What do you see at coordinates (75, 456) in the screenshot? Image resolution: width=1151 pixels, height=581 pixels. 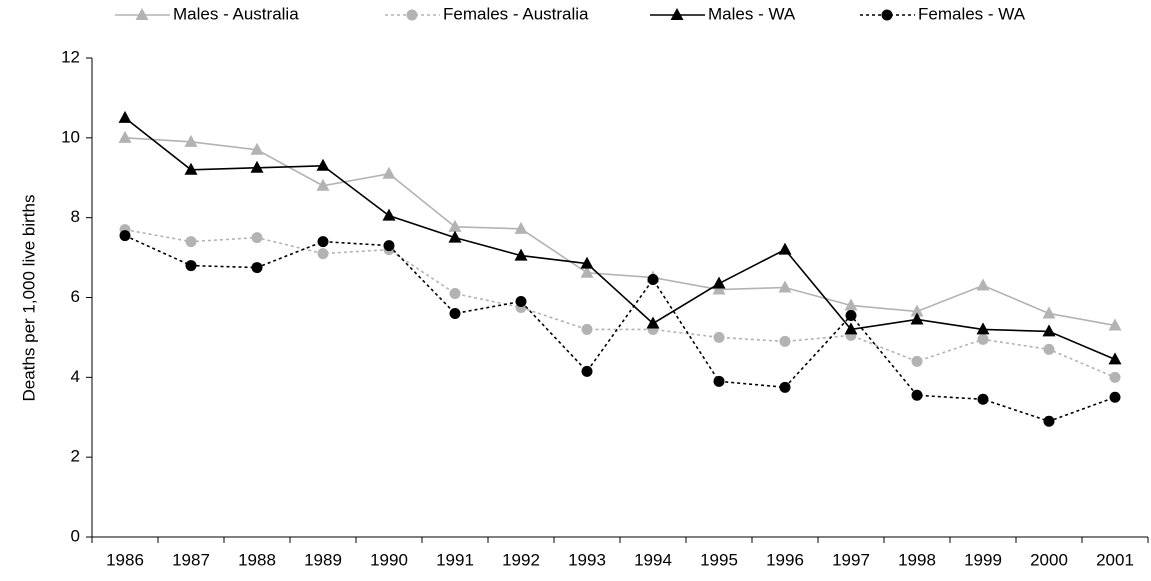 I see `y-tick-label: 2` at bounding box center [75, 456].